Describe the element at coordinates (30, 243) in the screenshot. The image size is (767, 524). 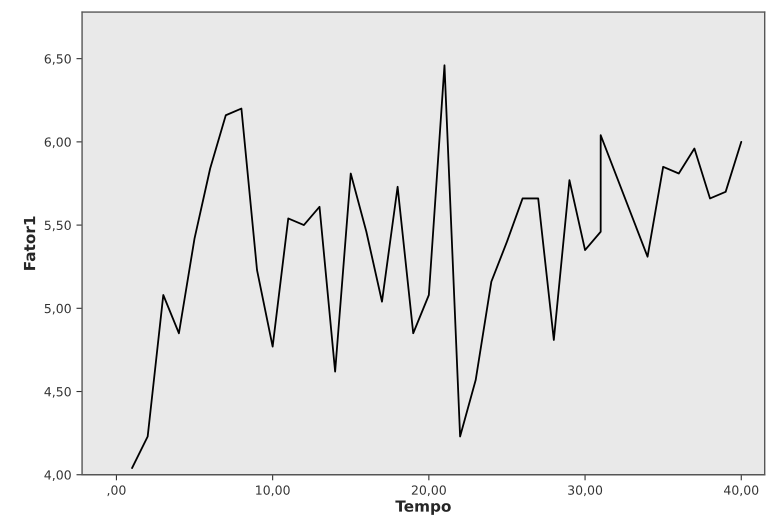
I see `y-axis-title: Fator1` at that location.